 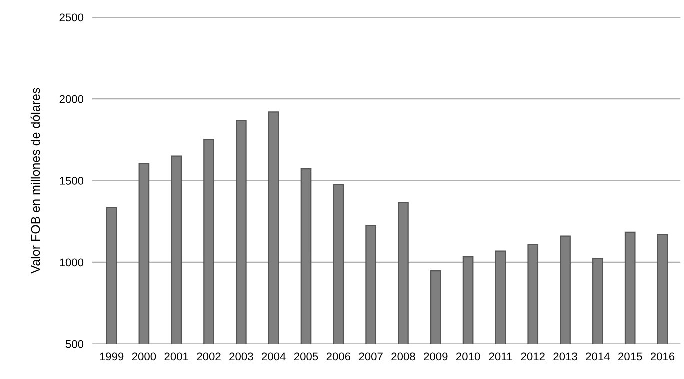 What do you see at coordinates (112, 356) in the screenshot?
I see `x-tick-label: 1999` at bounding box center [112, 356].